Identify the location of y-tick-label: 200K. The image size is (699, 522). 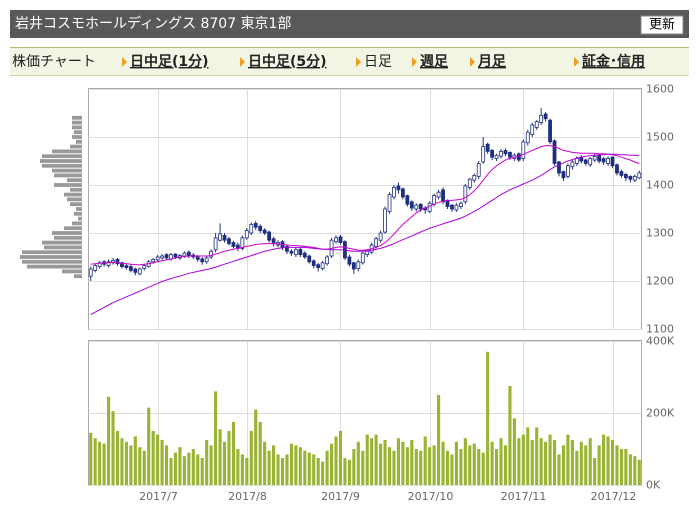
(660, 413).